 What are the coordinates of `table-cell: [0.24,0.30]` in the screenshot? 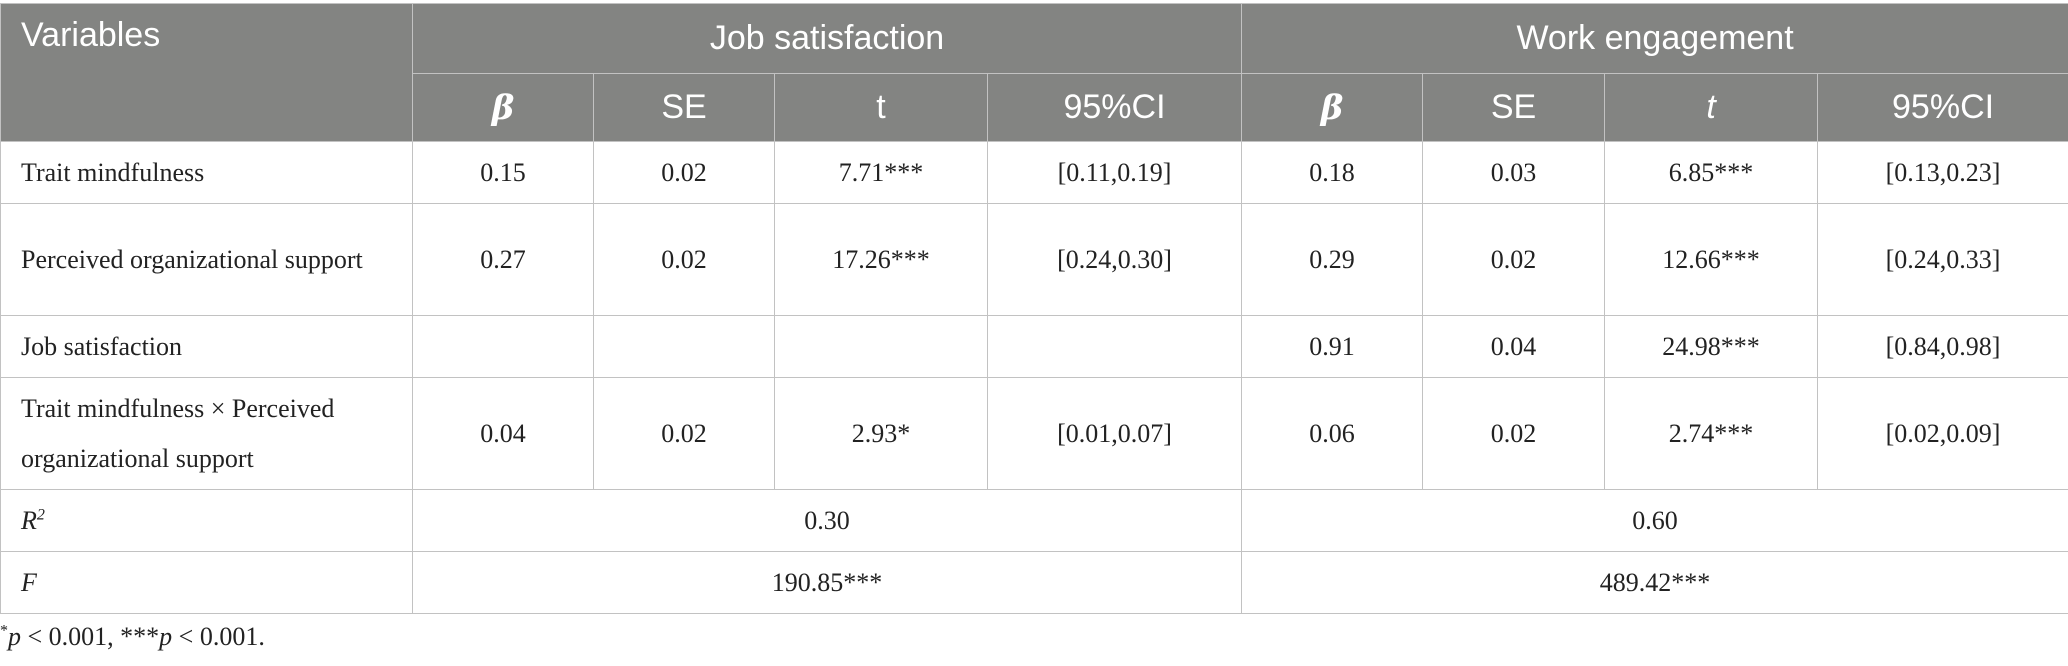 It's located at (1114, 259).